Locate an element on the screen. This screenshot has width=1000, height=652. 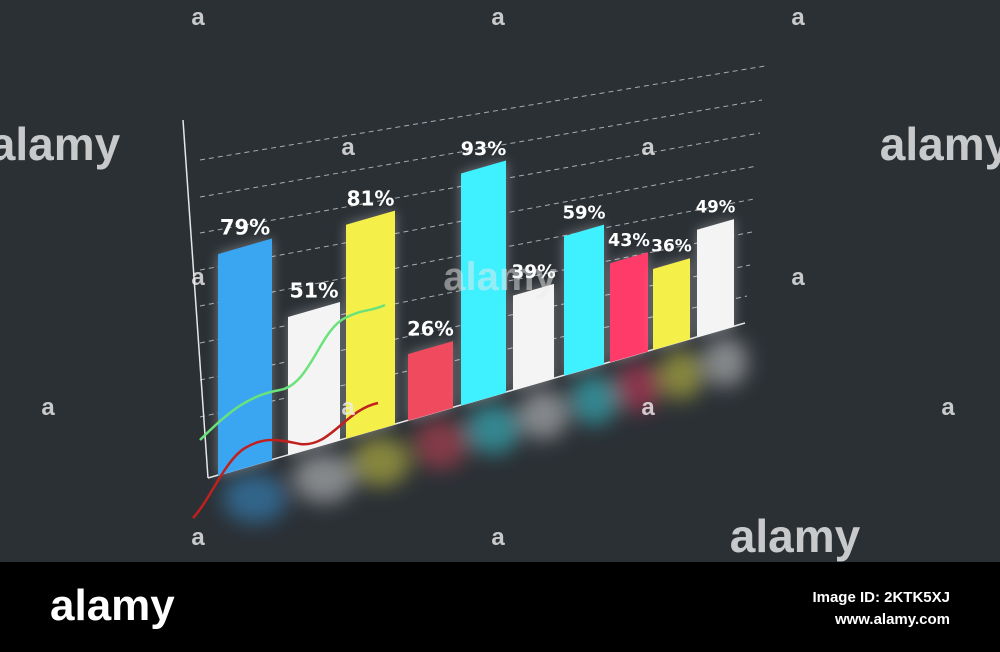
footer-logo: alamy is located at coordinates (112, 605).